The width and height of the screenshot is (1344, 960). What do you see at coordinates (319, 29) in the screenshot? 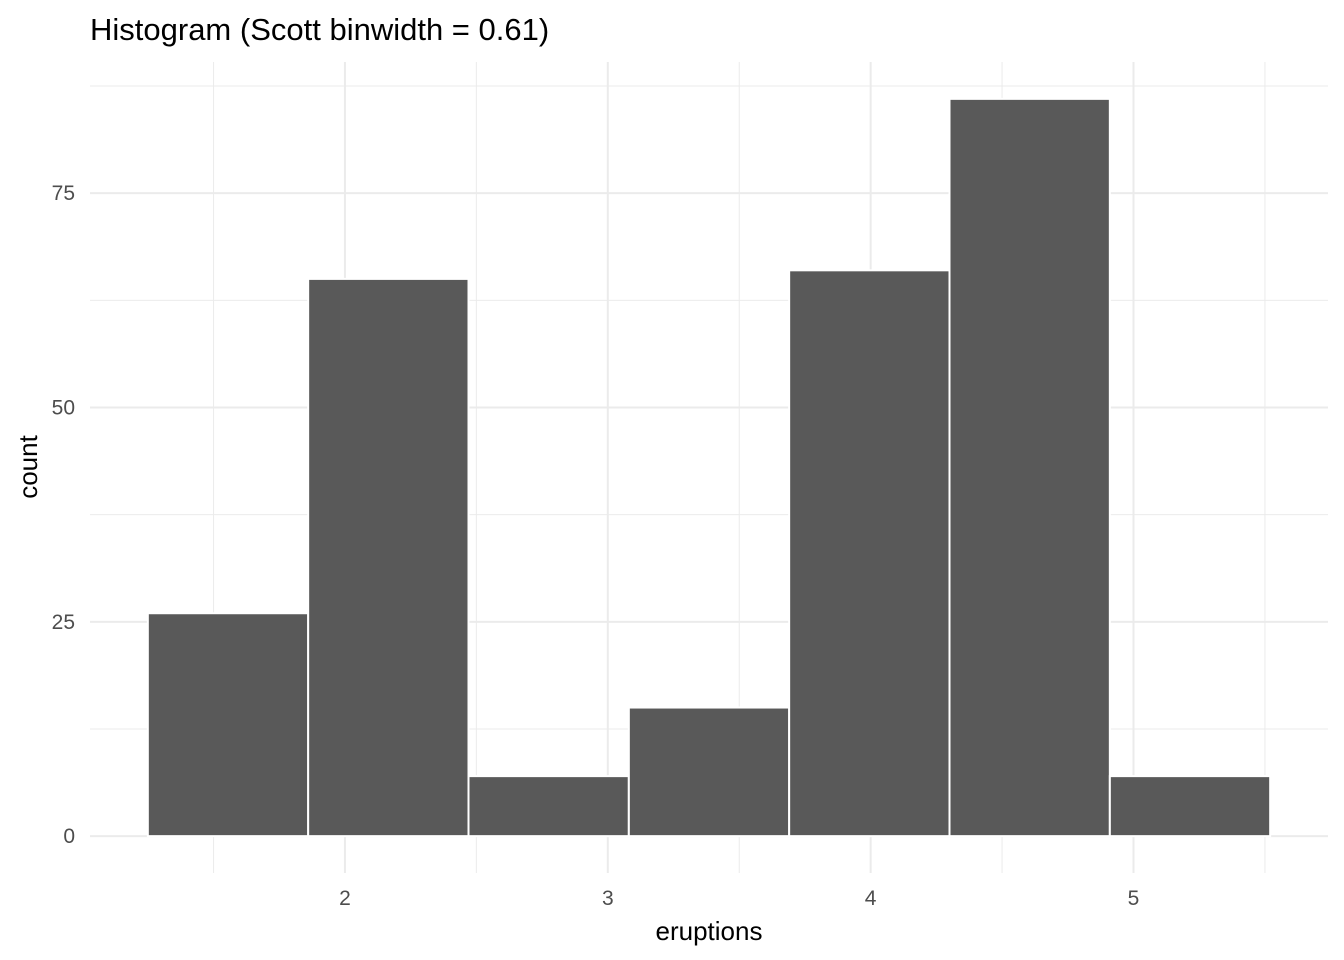
I see `chart-title: Histogram (Scott binwidth = 0.61)` at bounding box center [319, 29].